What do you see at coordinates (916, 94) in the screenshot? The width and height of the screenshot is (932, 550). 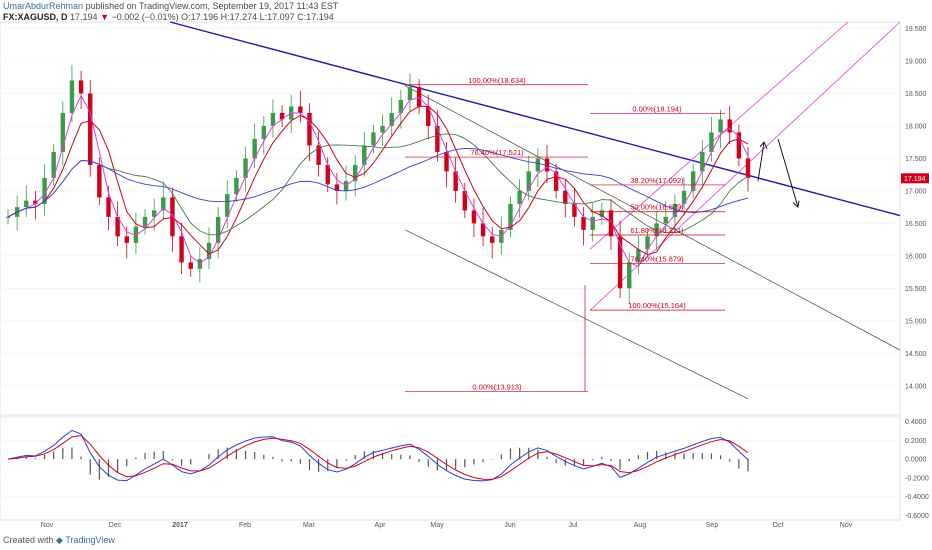 I see `price-tick-label: 18.500` at bounding box center [916, 94].